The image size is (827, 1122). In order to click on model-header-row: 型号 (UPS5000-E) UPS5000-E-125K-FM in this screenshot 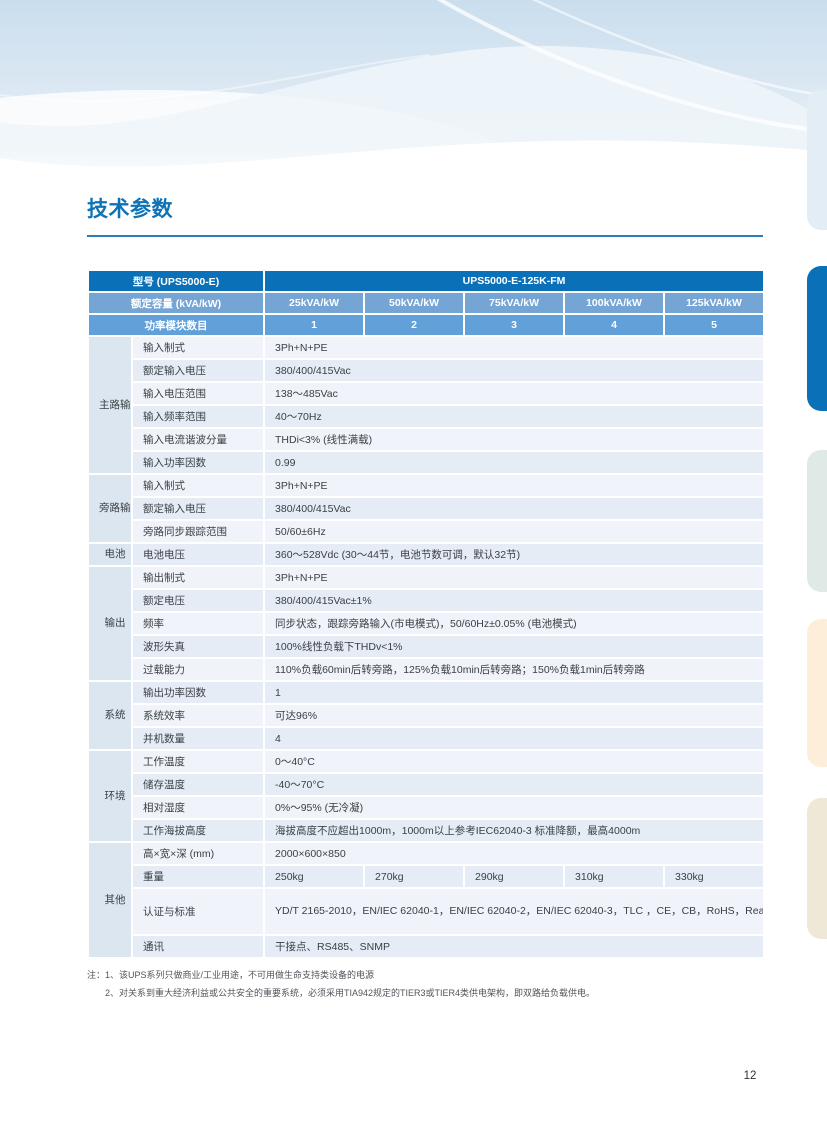, I will do `click(426, 281)`.